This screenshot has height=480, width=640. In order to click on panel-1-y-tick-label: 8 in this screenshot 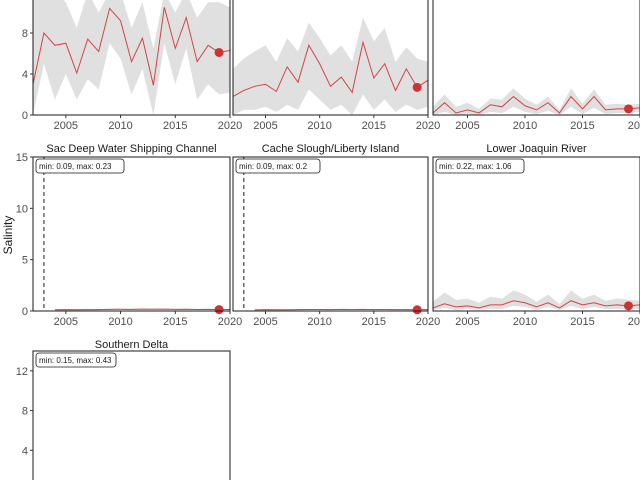, I will do `click(25, 34)`.